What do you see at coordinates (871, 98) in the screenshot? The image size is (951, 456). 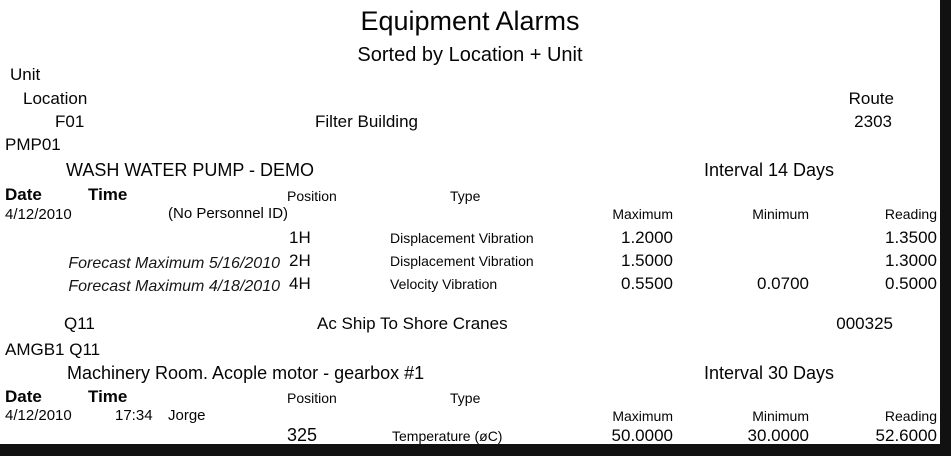 I see `route-label: Route` at bounding box center [871, 98].